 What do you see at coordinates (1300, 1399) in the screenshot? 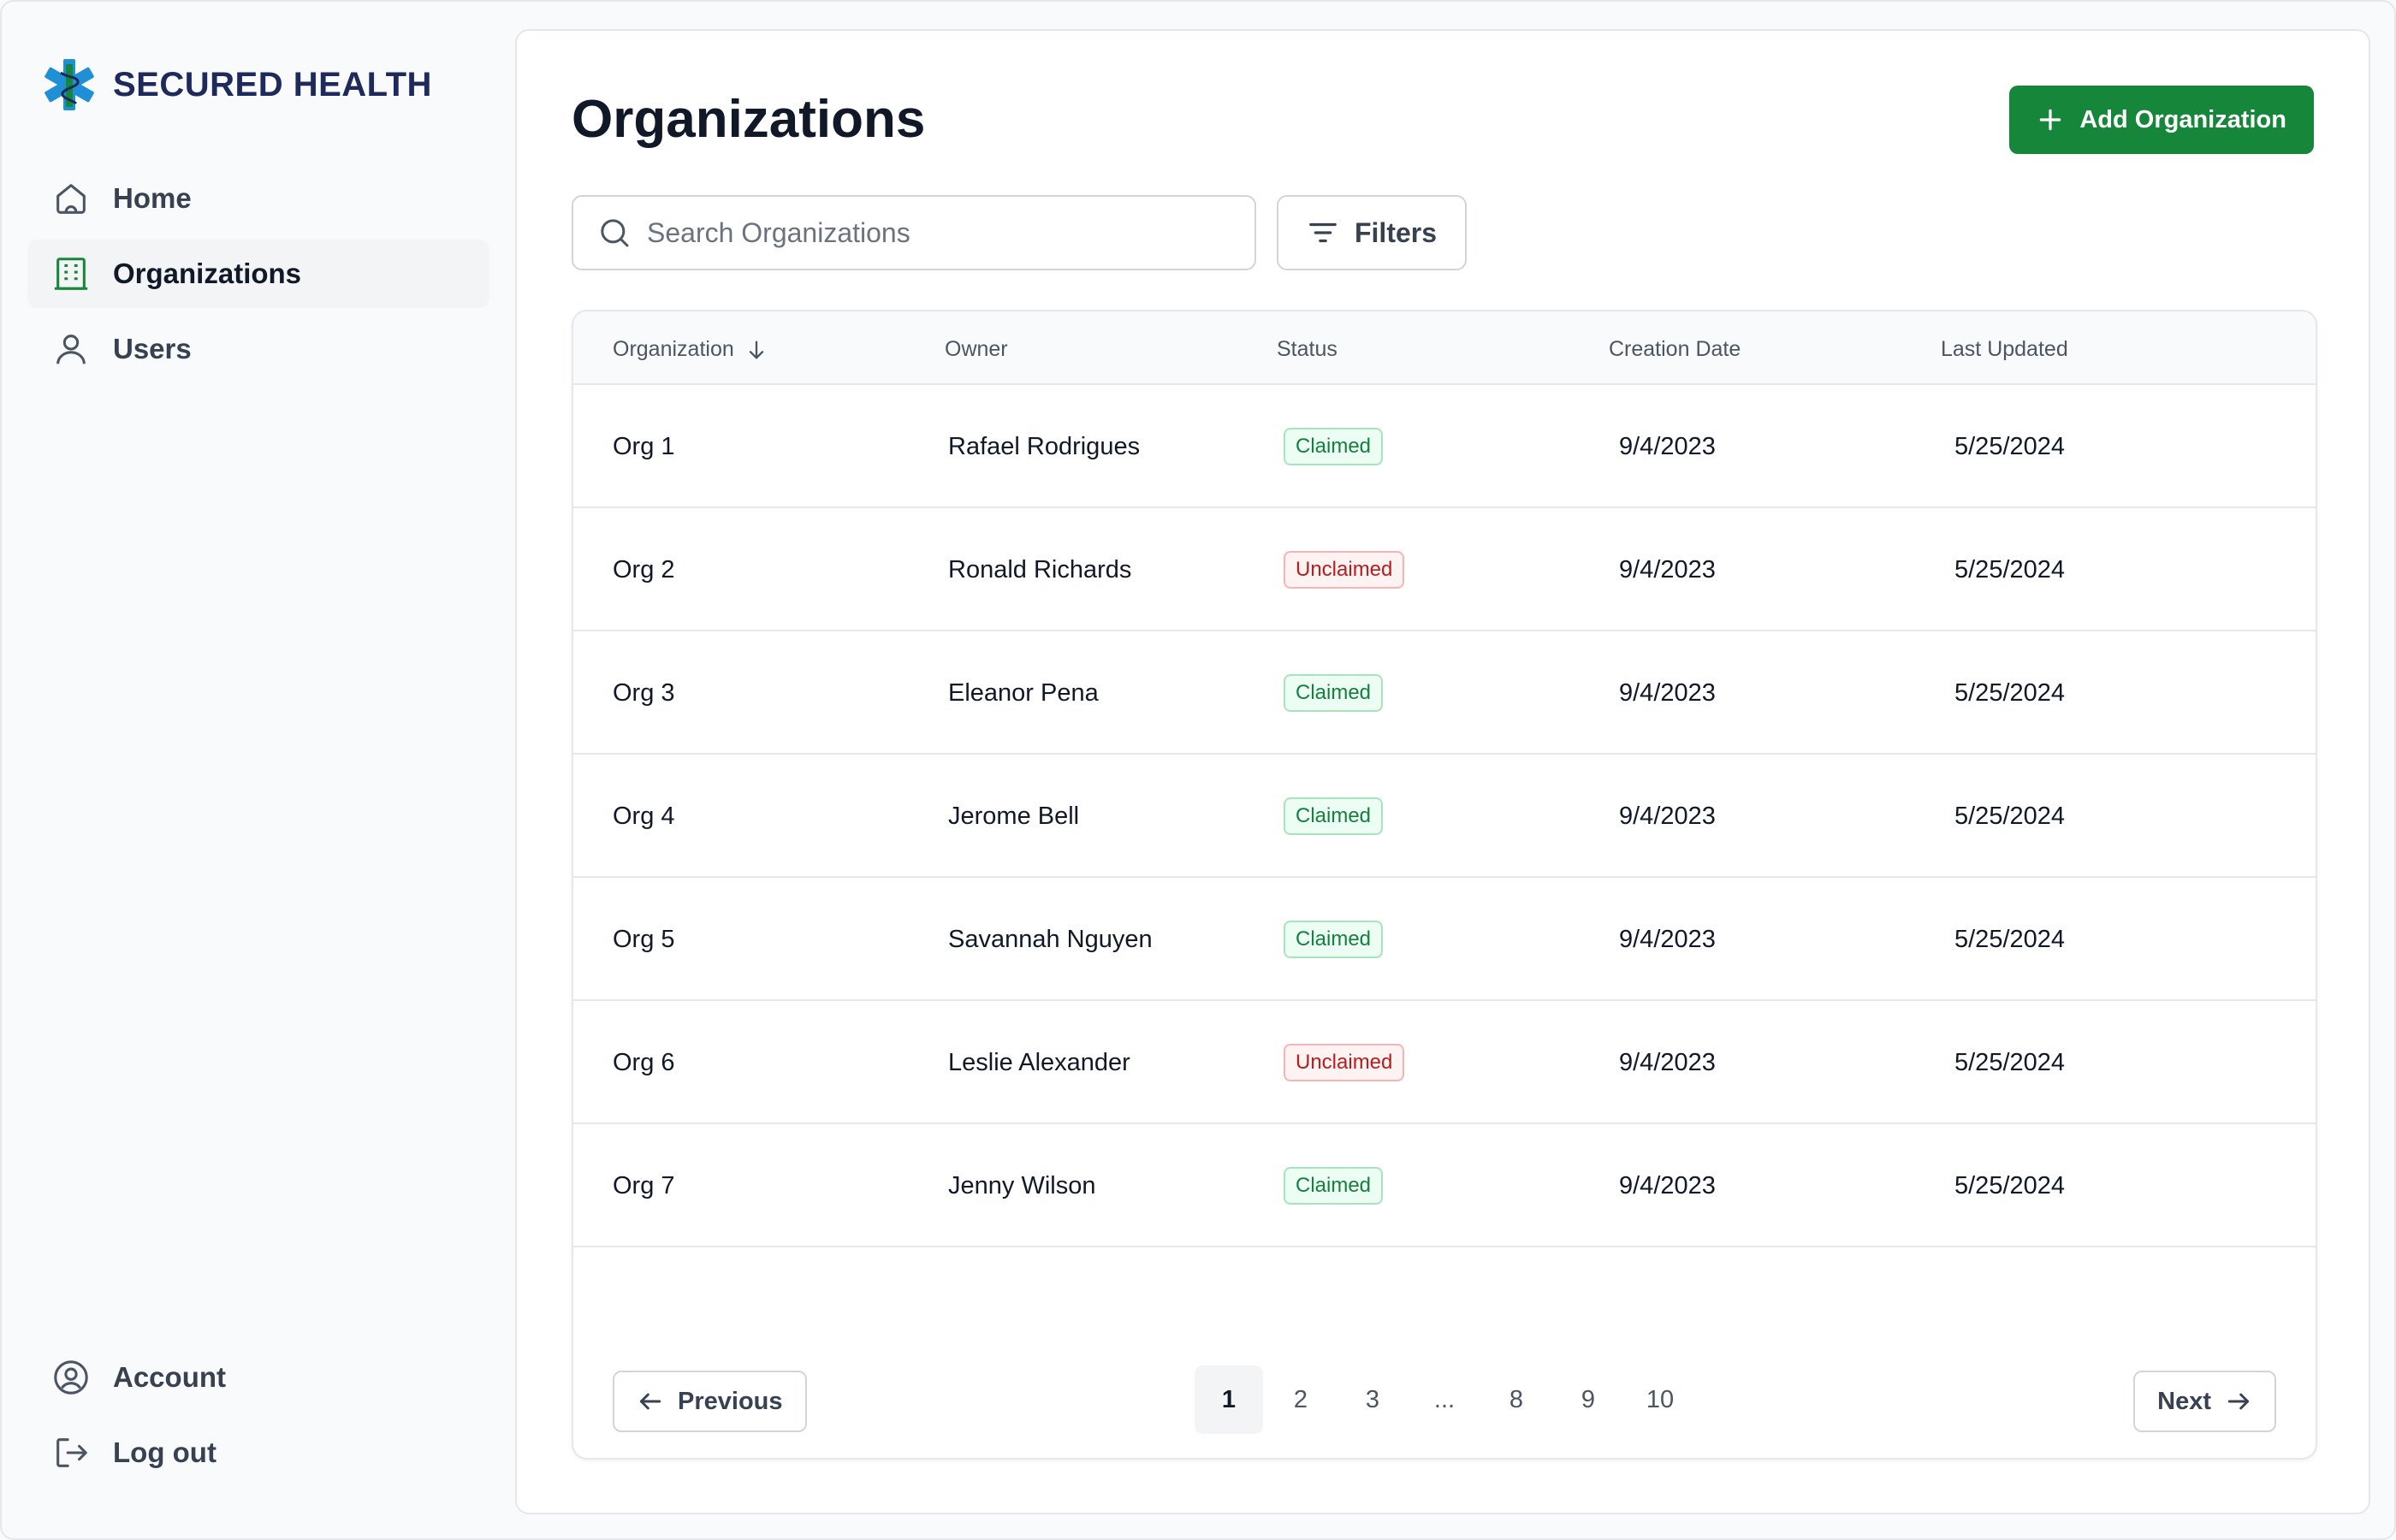
I see `page-number-button: 2` at bounding box center [1300, 1399].